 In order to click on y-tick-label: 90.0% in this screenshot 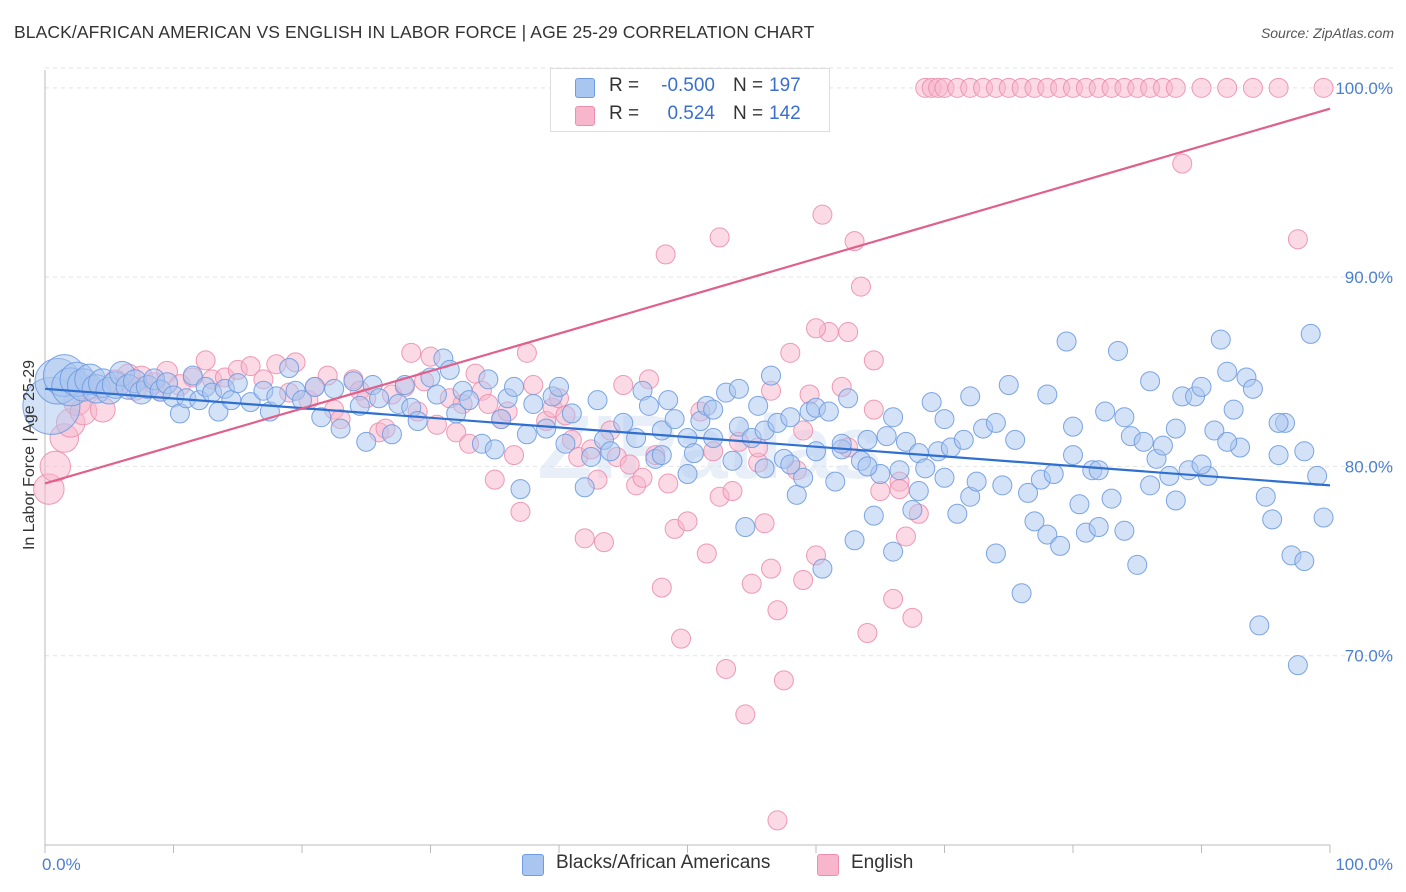, I will do `click(1369, 277)`.